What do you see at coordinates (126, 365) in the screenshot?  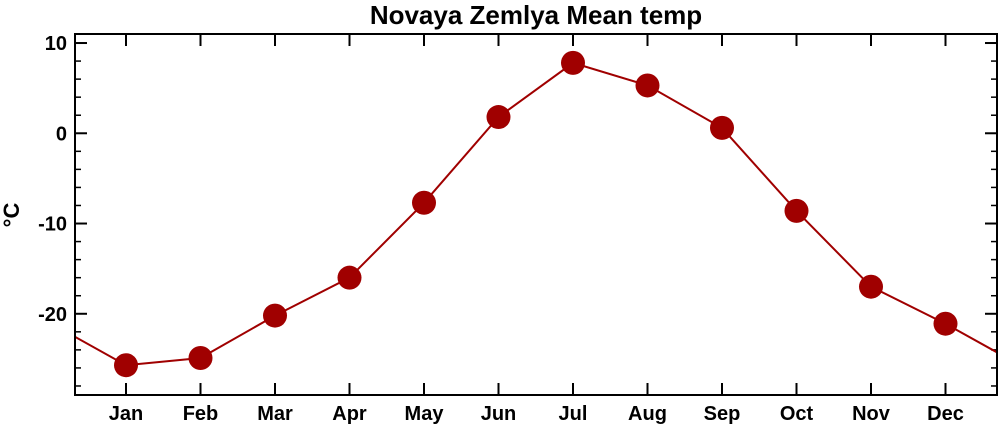 I see `data-point-jan` at bounding box center [126, 365].